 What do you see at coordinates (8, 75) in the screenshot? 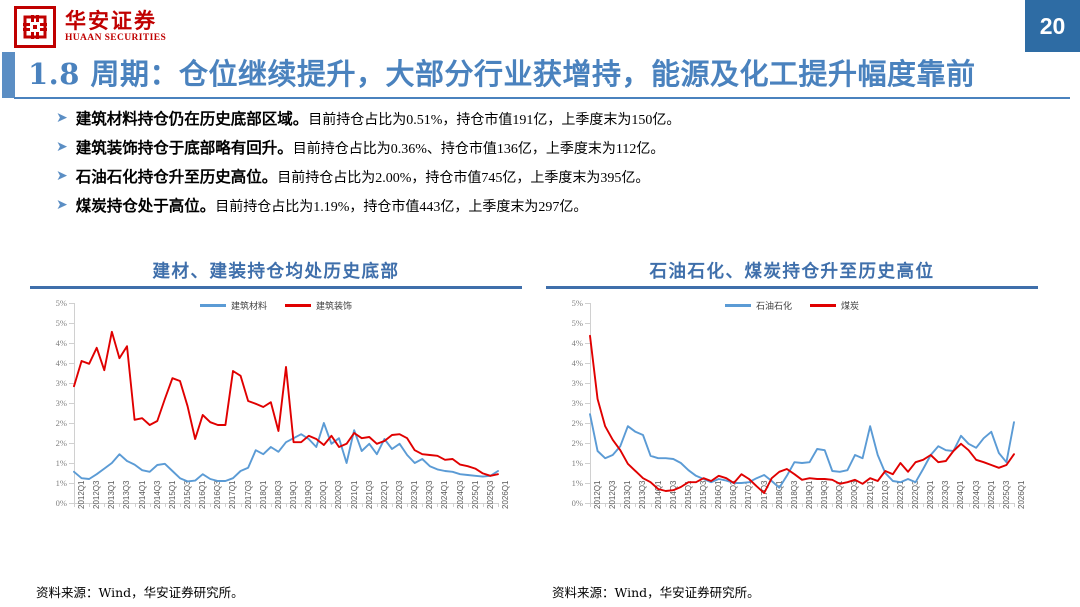
I see `title-accent-bar` at bounding box center [8, 75].